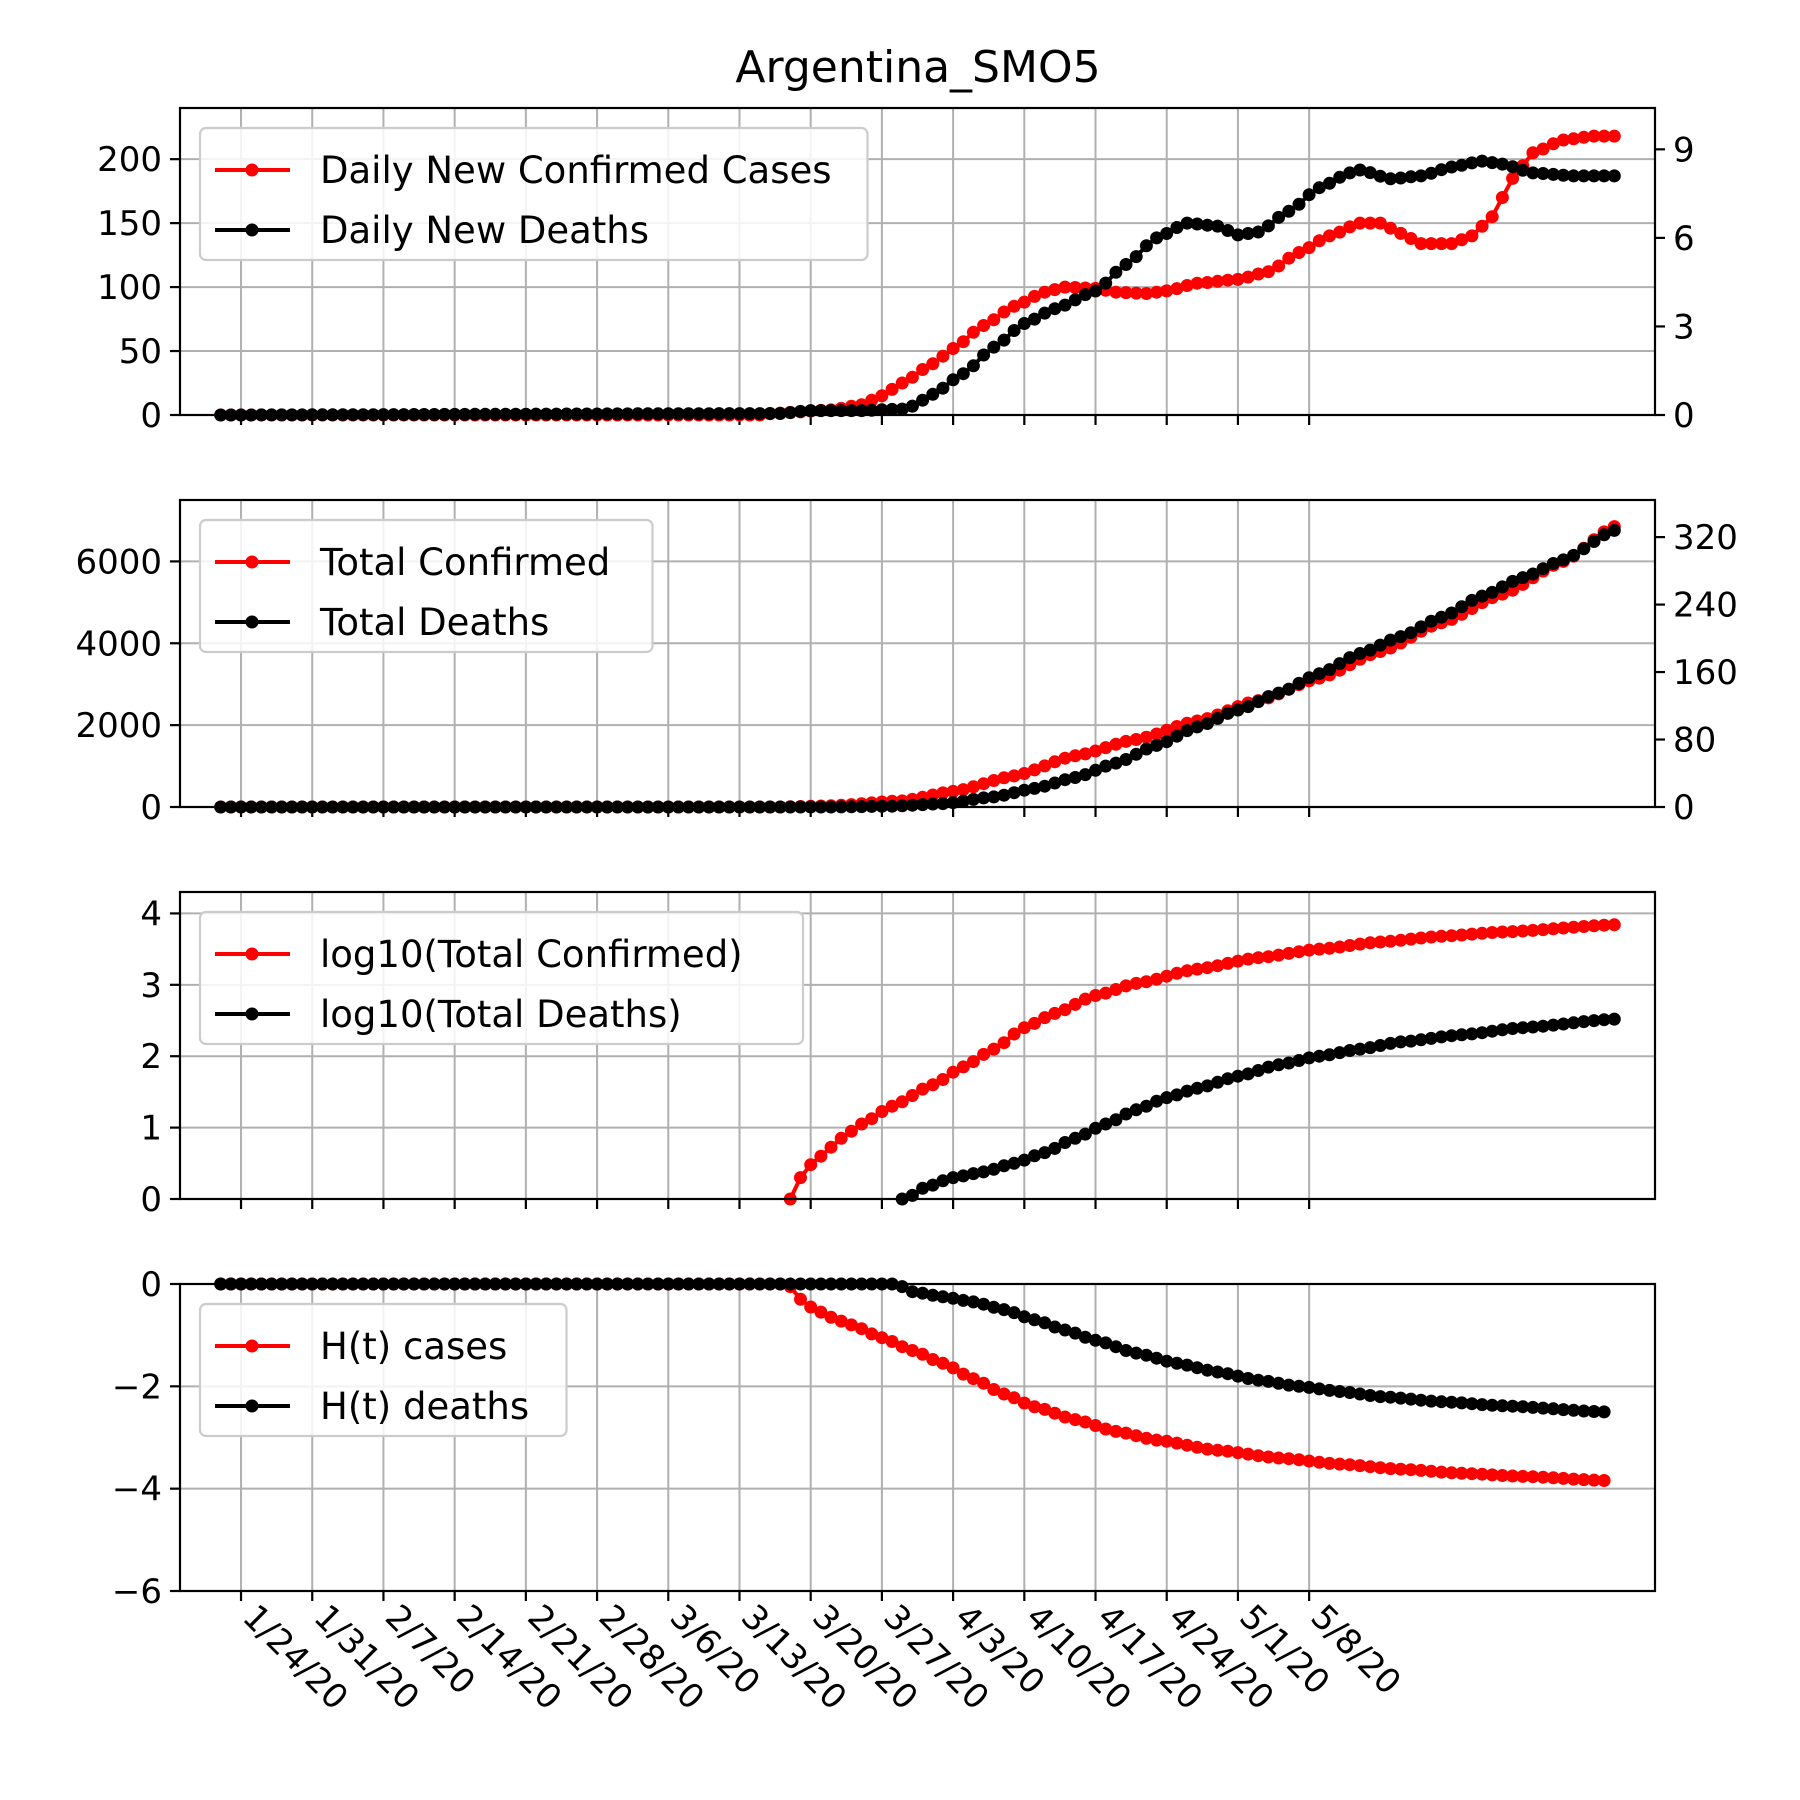  Describe the element at coordinates (137, 1490) in the screenshot. I see `y-tick-label: −4` at that location.